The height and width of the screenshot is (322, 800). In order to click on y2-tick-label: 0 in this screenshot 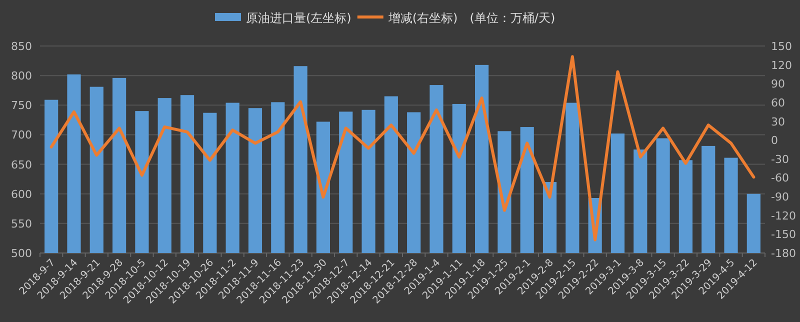, I will do `click(774, 141)`.